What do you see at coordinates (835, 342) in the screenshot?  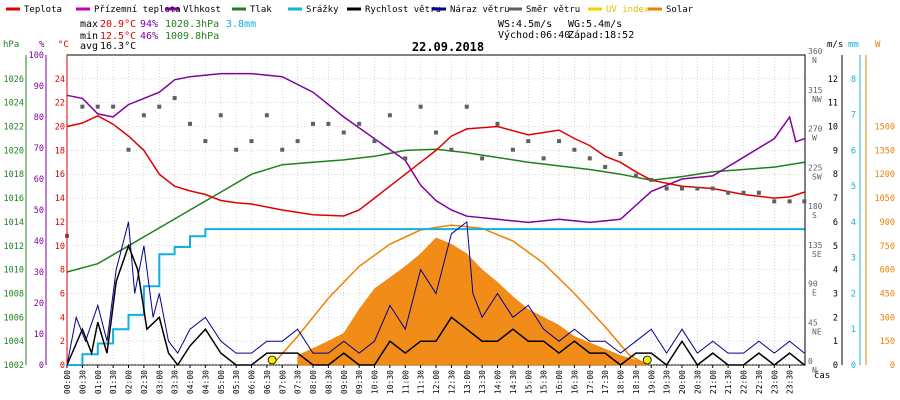 I see `wind-tick: 1` at bounding box center [835, 342].